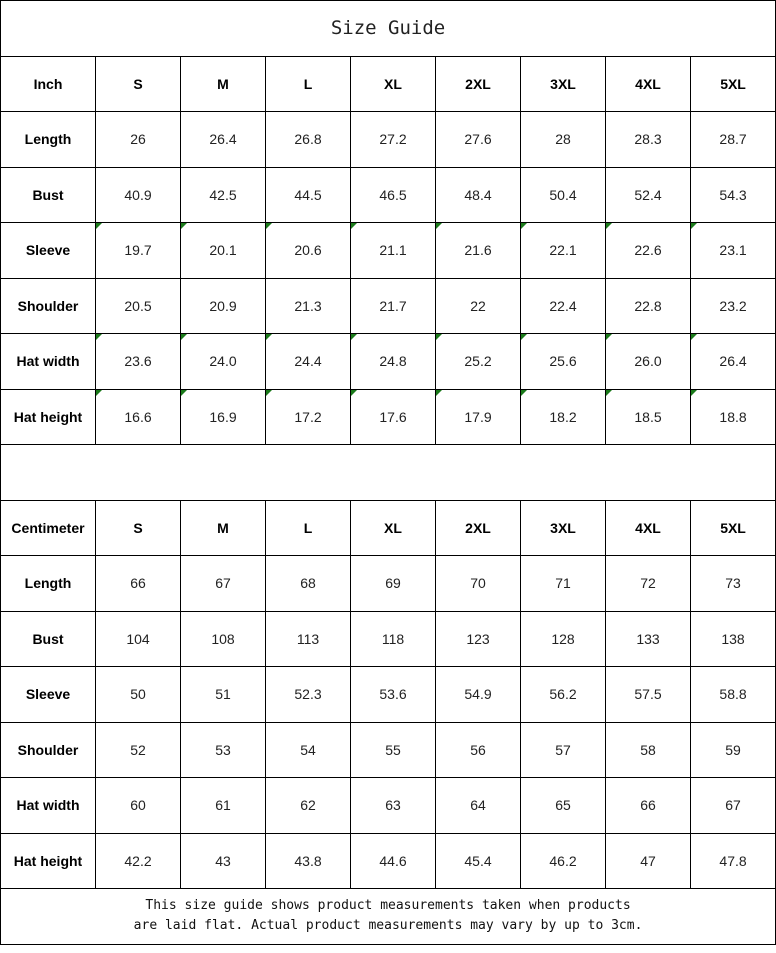 The width and height of the screenshot is (776, 953). I want to click on cell-value: 43, so click(223, 860).